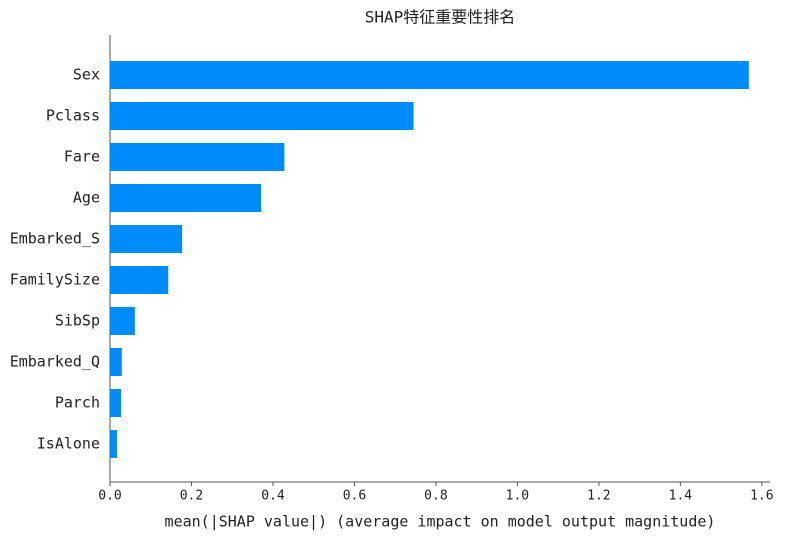  What do you see at coordinates (440, 17) in the screenshot?
I see `chart-title: SHAP特征重要性排名` at bounding box center [440, 17].